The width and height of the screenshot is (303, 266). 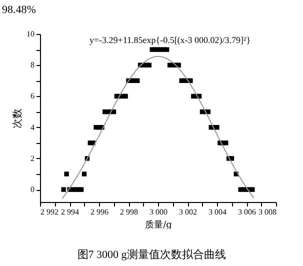 I want to click on x-tick-label: 3 002, so click(x=188, y=212).